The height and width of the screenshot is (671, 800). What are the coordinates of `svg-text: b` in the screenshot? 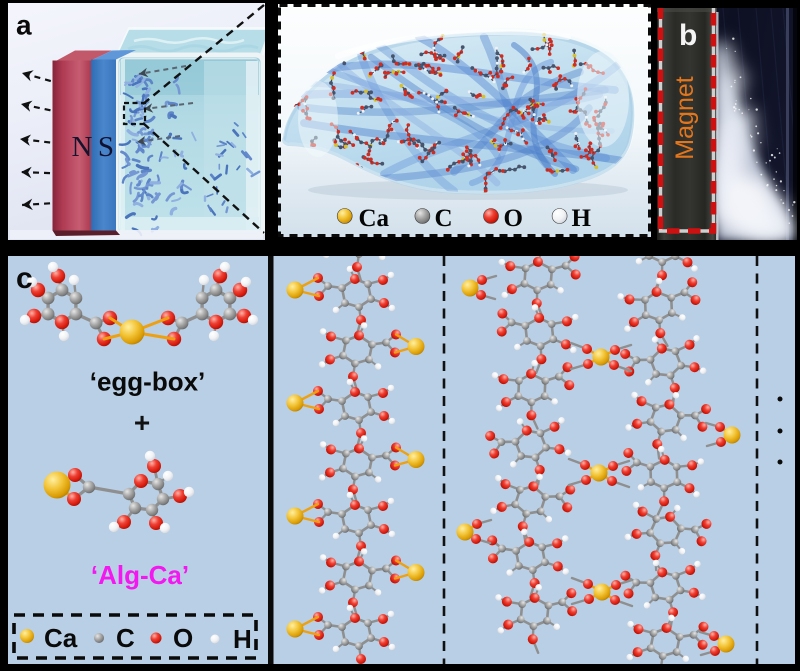 It's located at (688, 35).